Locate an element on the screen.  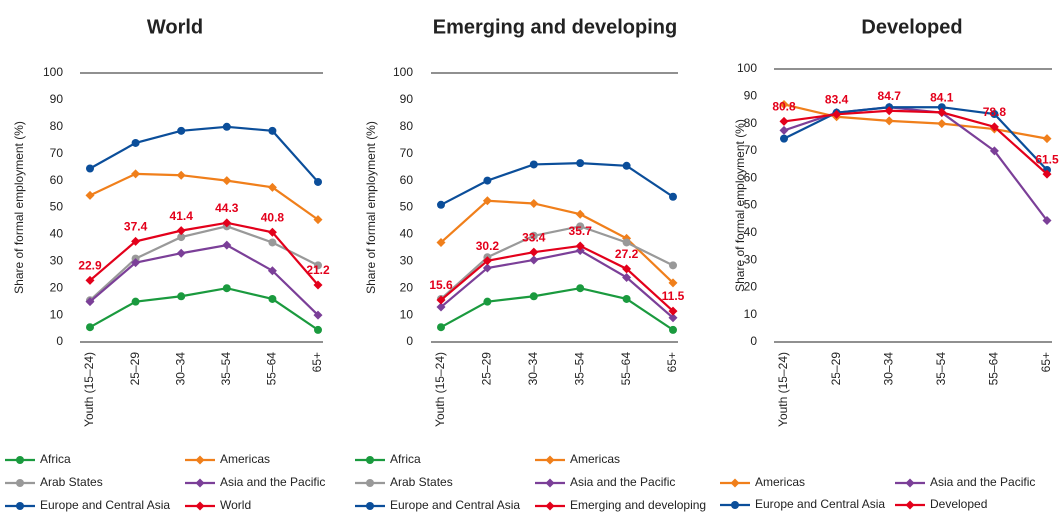
y-tick-label: 60 is located at coordinates (407, 180).